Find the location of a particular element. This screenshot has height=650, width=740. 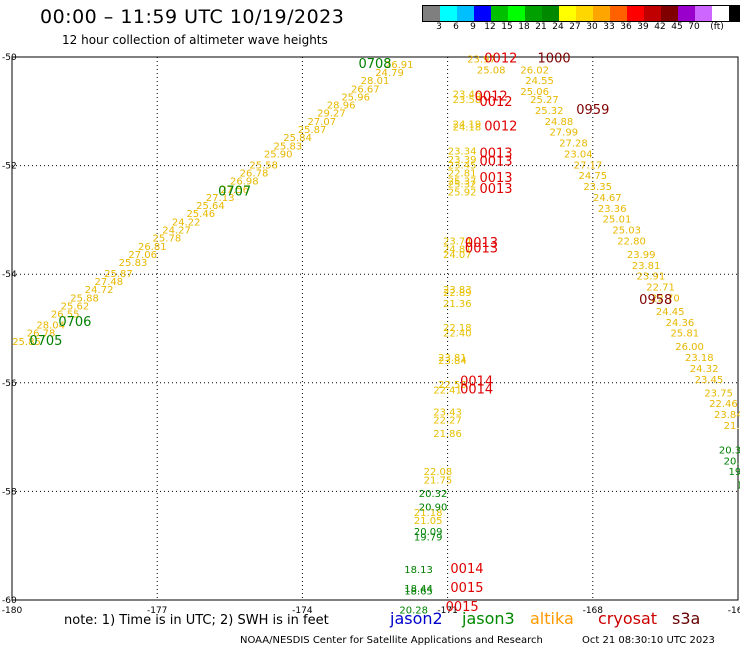

pass-time-label: 0959 is located at coordinates (592, 110).